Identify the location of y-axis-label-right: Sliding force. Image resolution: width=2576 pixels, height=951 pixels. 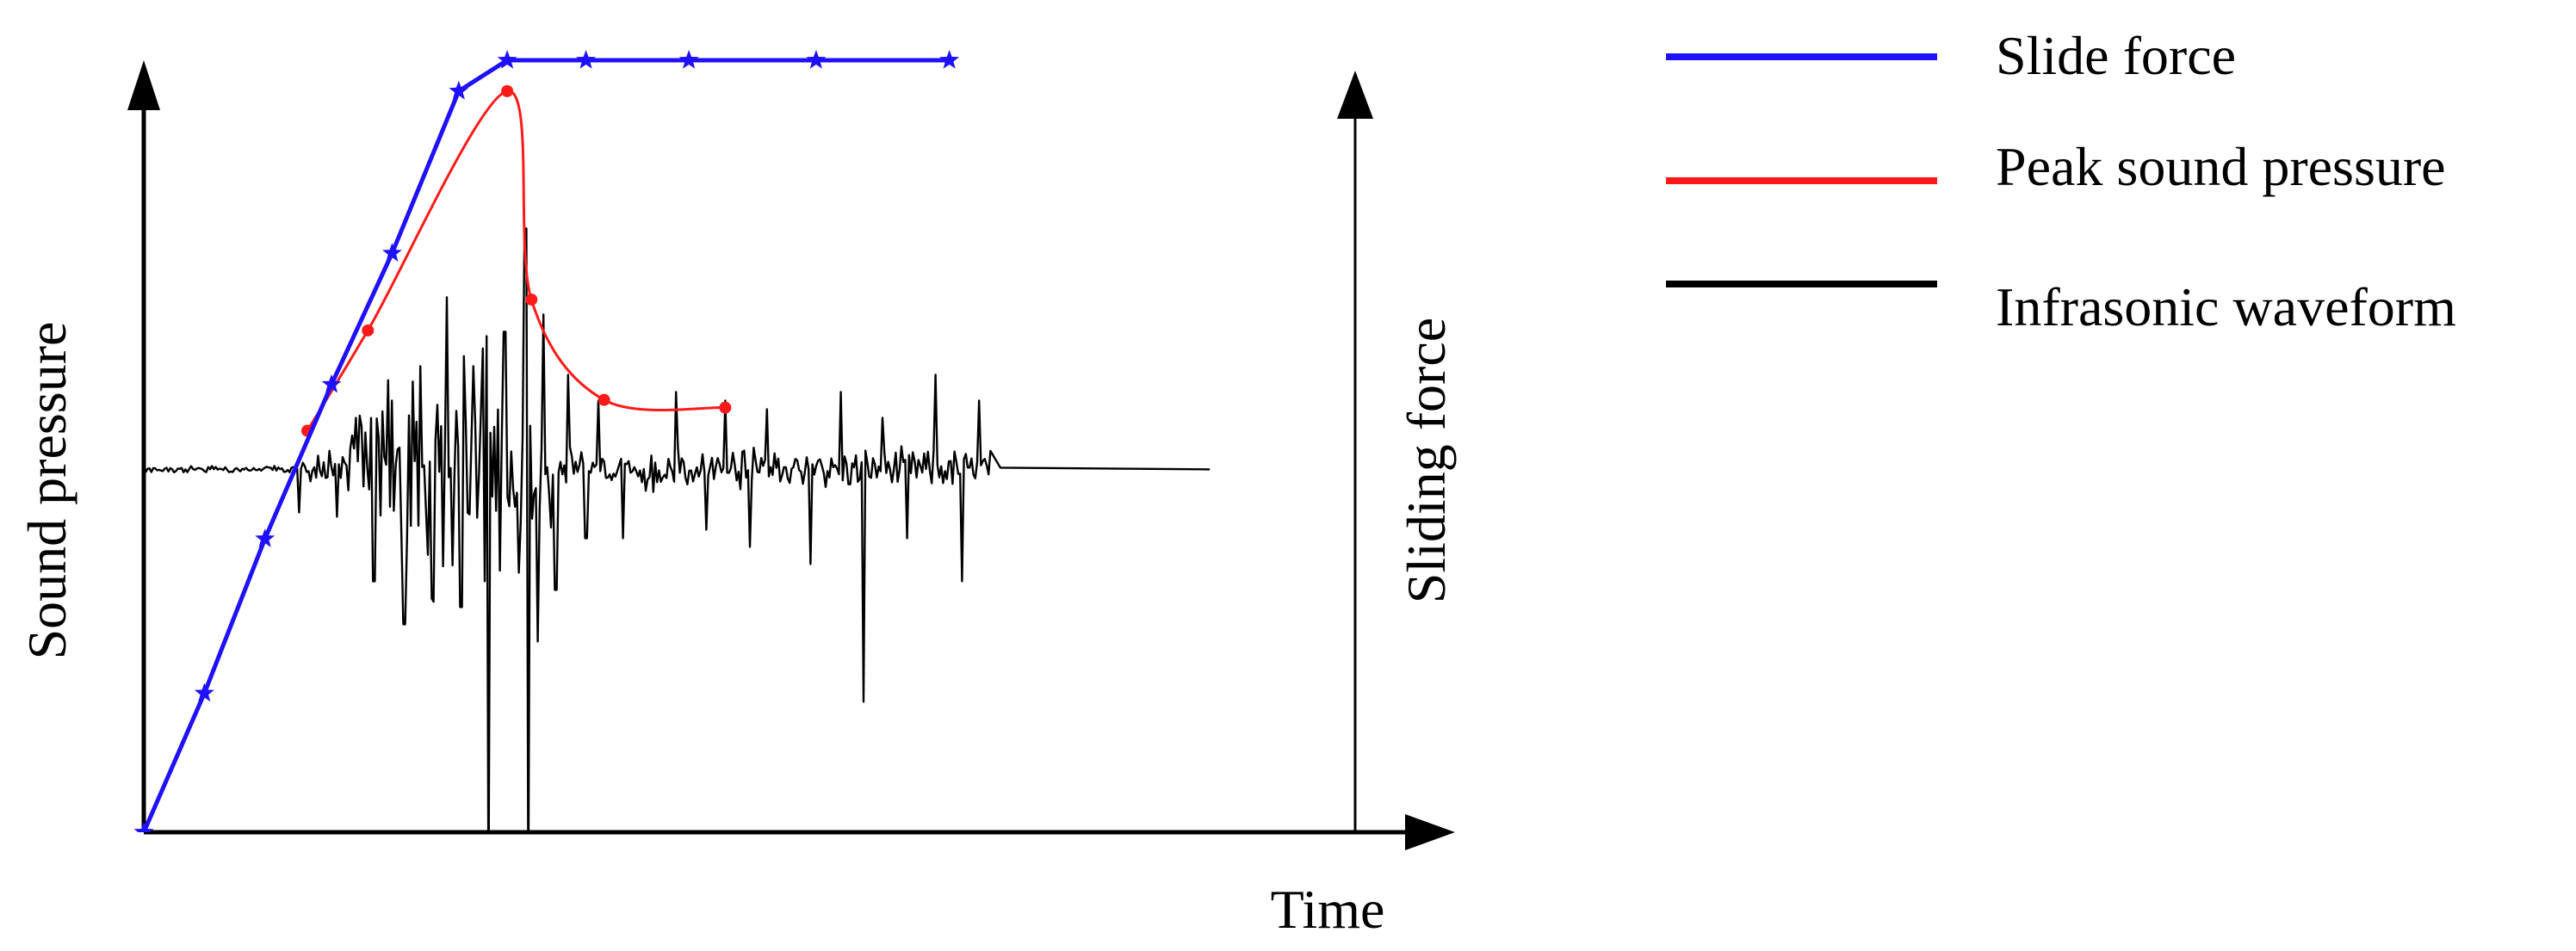
(1426, 461).